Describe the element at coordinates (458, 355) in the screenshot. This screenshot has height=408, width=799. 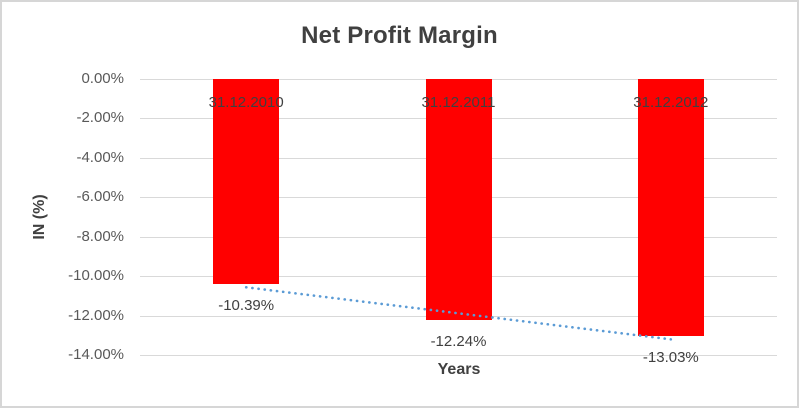
I see `gridline` at that location.